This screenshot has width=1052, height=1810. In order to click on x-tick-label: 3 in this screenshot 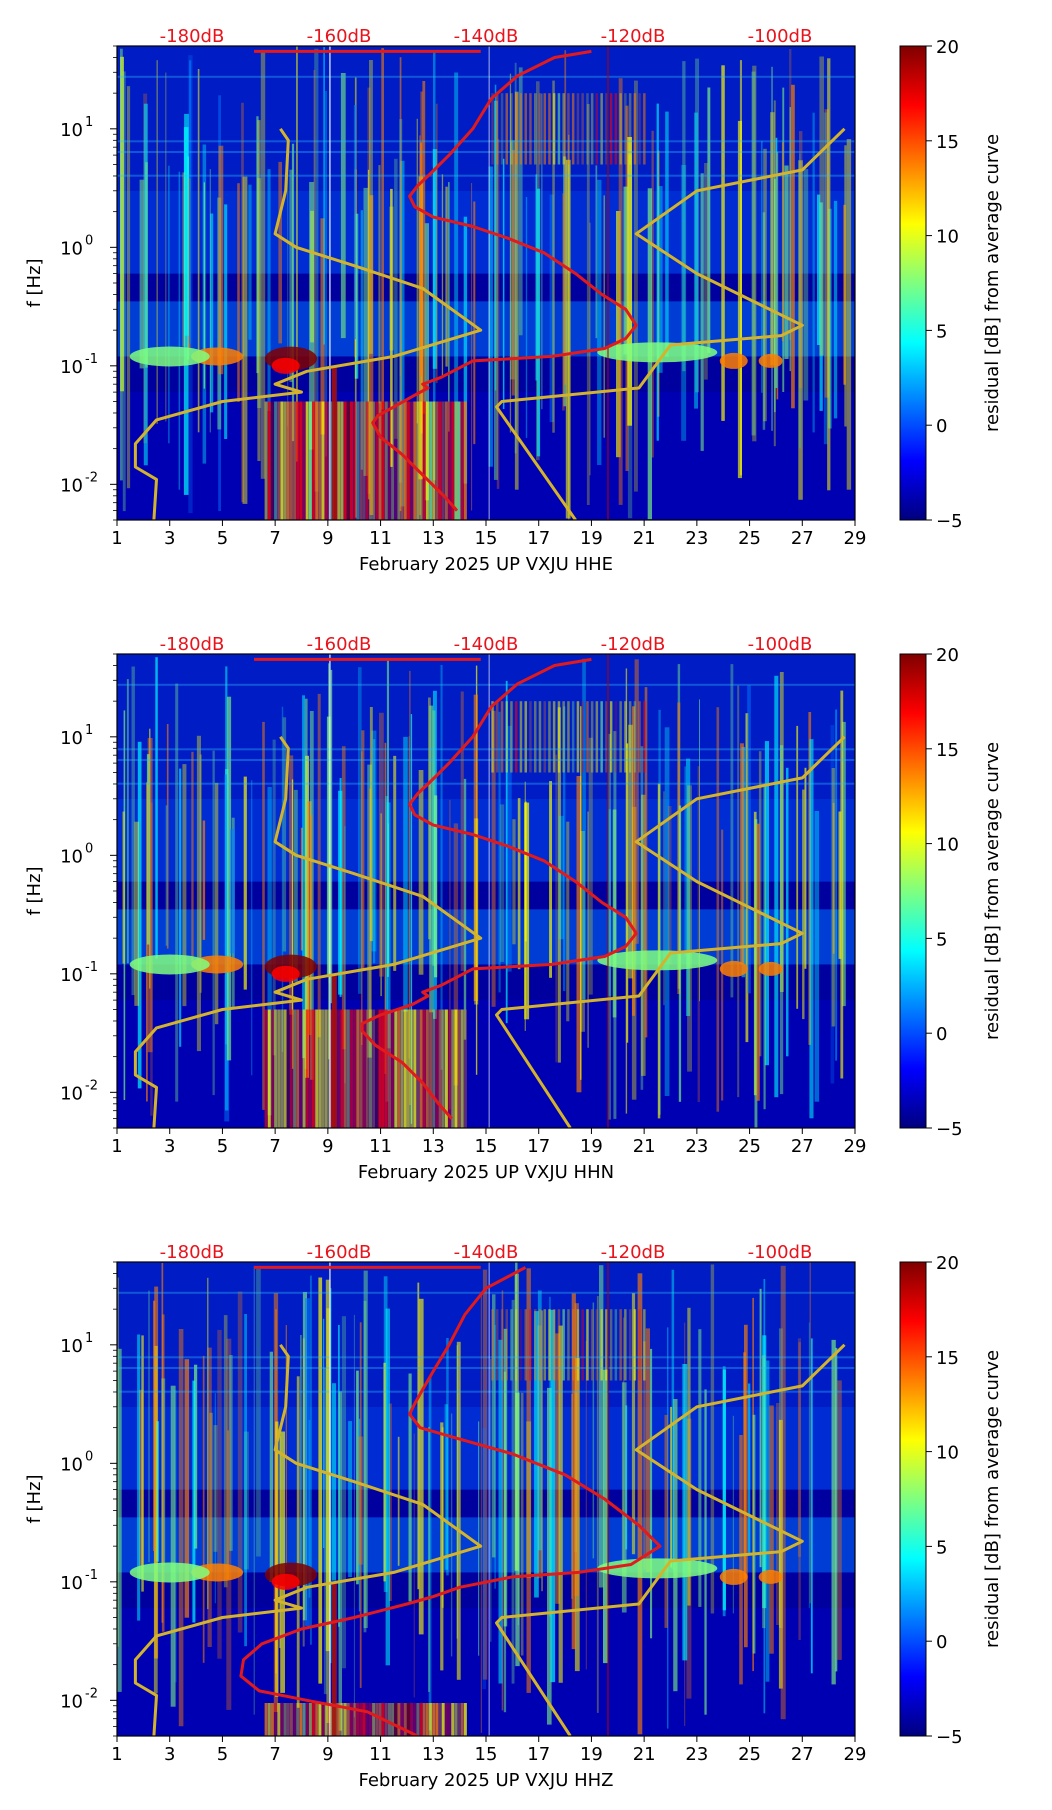, I will do `click(169, 538)`.